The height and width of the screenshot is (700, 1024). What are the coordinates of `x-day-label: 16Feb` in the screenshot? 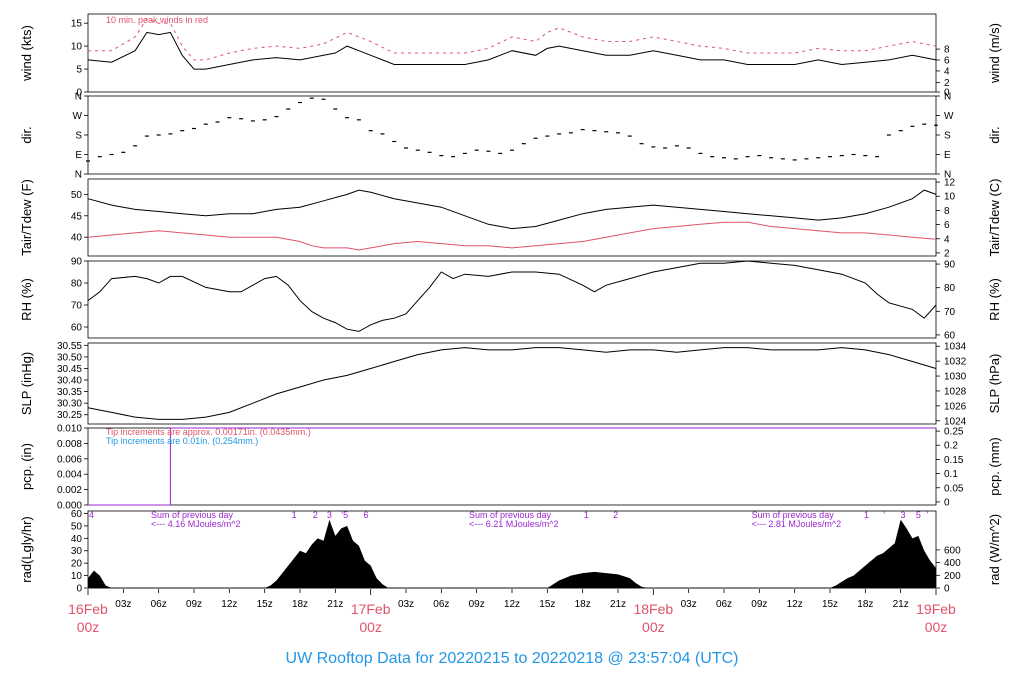 It's located at (88, 609).